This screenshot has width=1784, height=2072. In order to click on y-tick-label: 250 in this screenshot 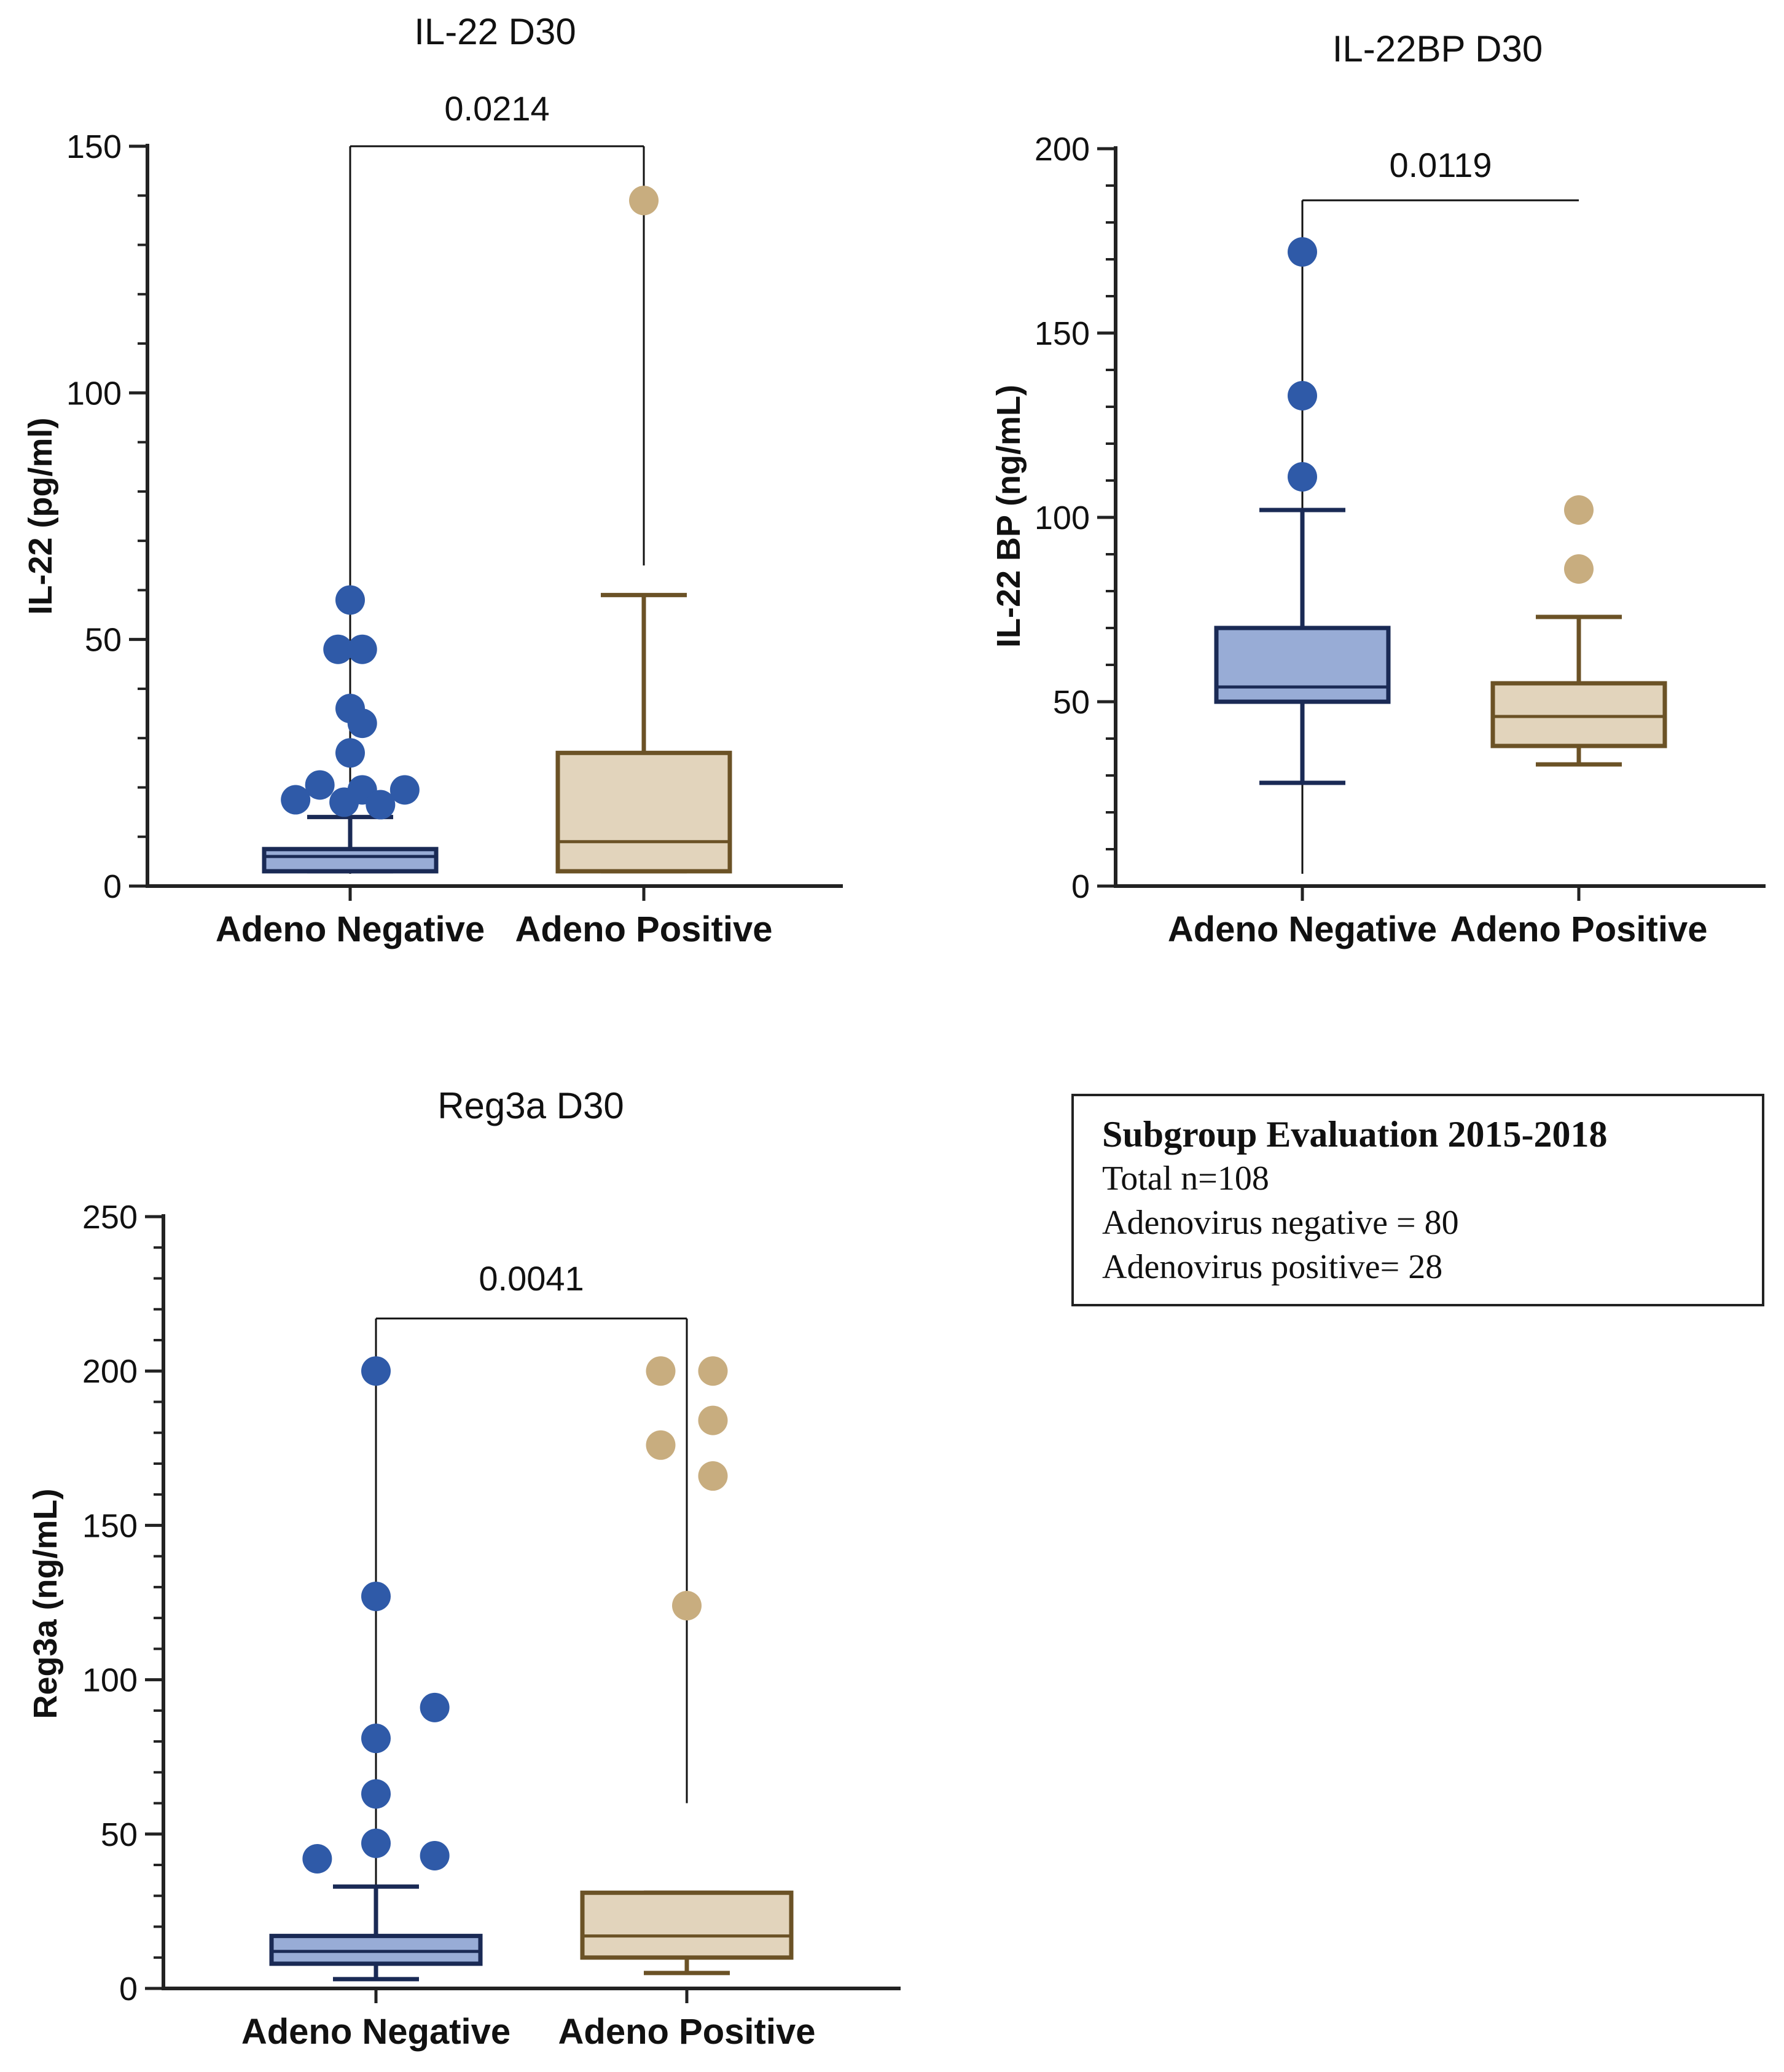, I will do `click(110, 1217)`.